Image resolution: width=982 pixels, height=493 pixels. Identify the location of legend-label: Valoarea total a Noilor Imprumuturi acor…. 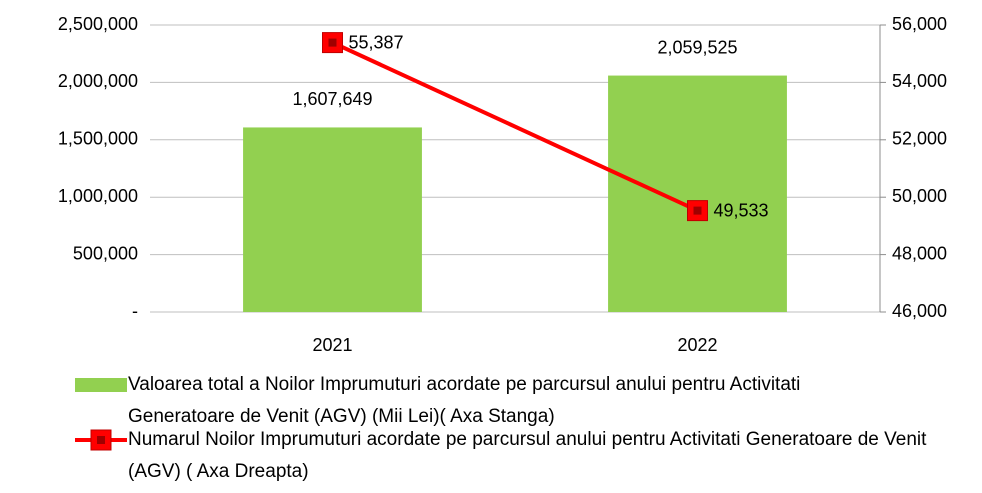
(464, 400).